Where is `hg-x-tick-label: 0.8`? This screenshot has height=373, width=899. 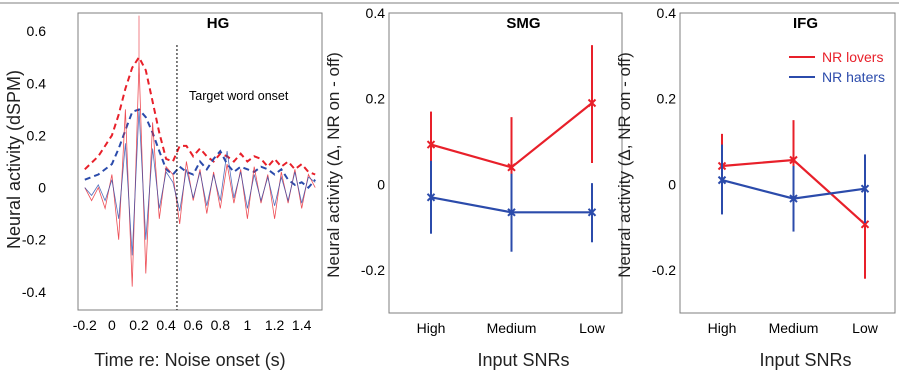 hg-x-tick-label: 0.8 is located at coordinates (221, 325).